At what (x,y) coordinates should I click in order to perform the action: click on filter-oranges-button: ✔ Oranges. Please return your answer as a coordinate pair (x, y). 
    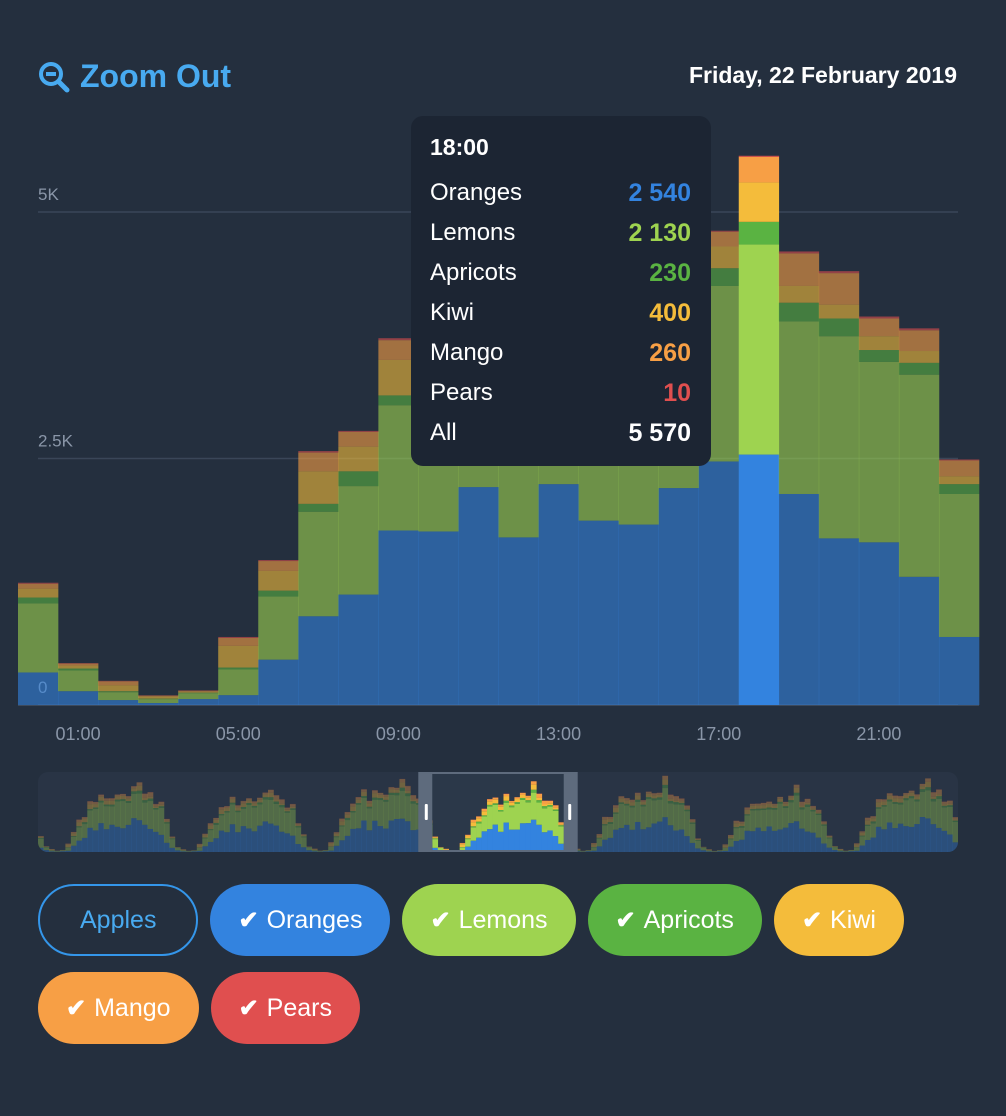
    Looking at the image, I should click on (300, 920).